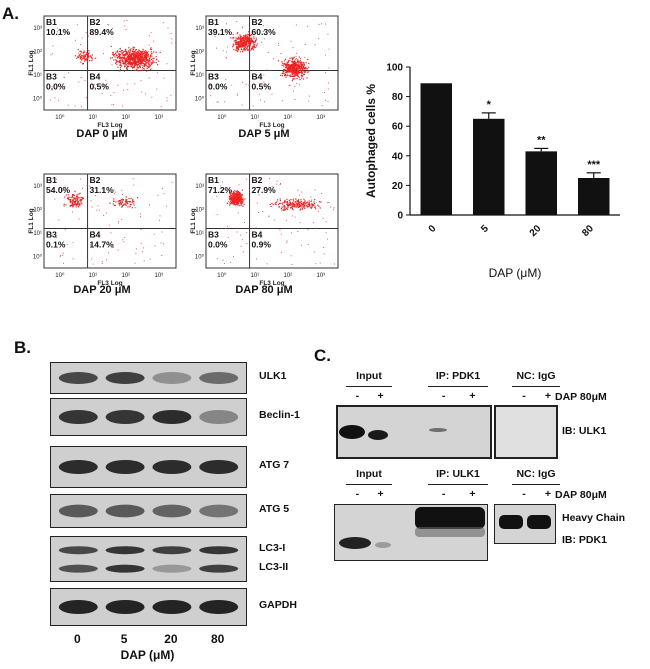 The height and width of the screenshot is (669, 650). What do you see at coordinates (581, 495) in the screenshot?
I see `coip-bottom-treatment: DAP 80μM` at bounding box center [581, 495].